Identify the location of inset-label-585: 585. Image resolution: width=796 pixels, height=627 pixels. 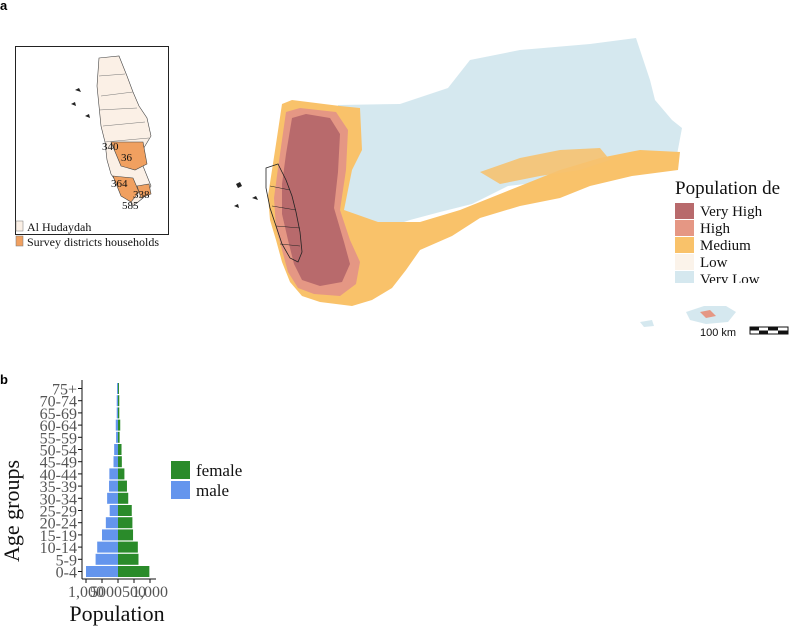
(130, 206).